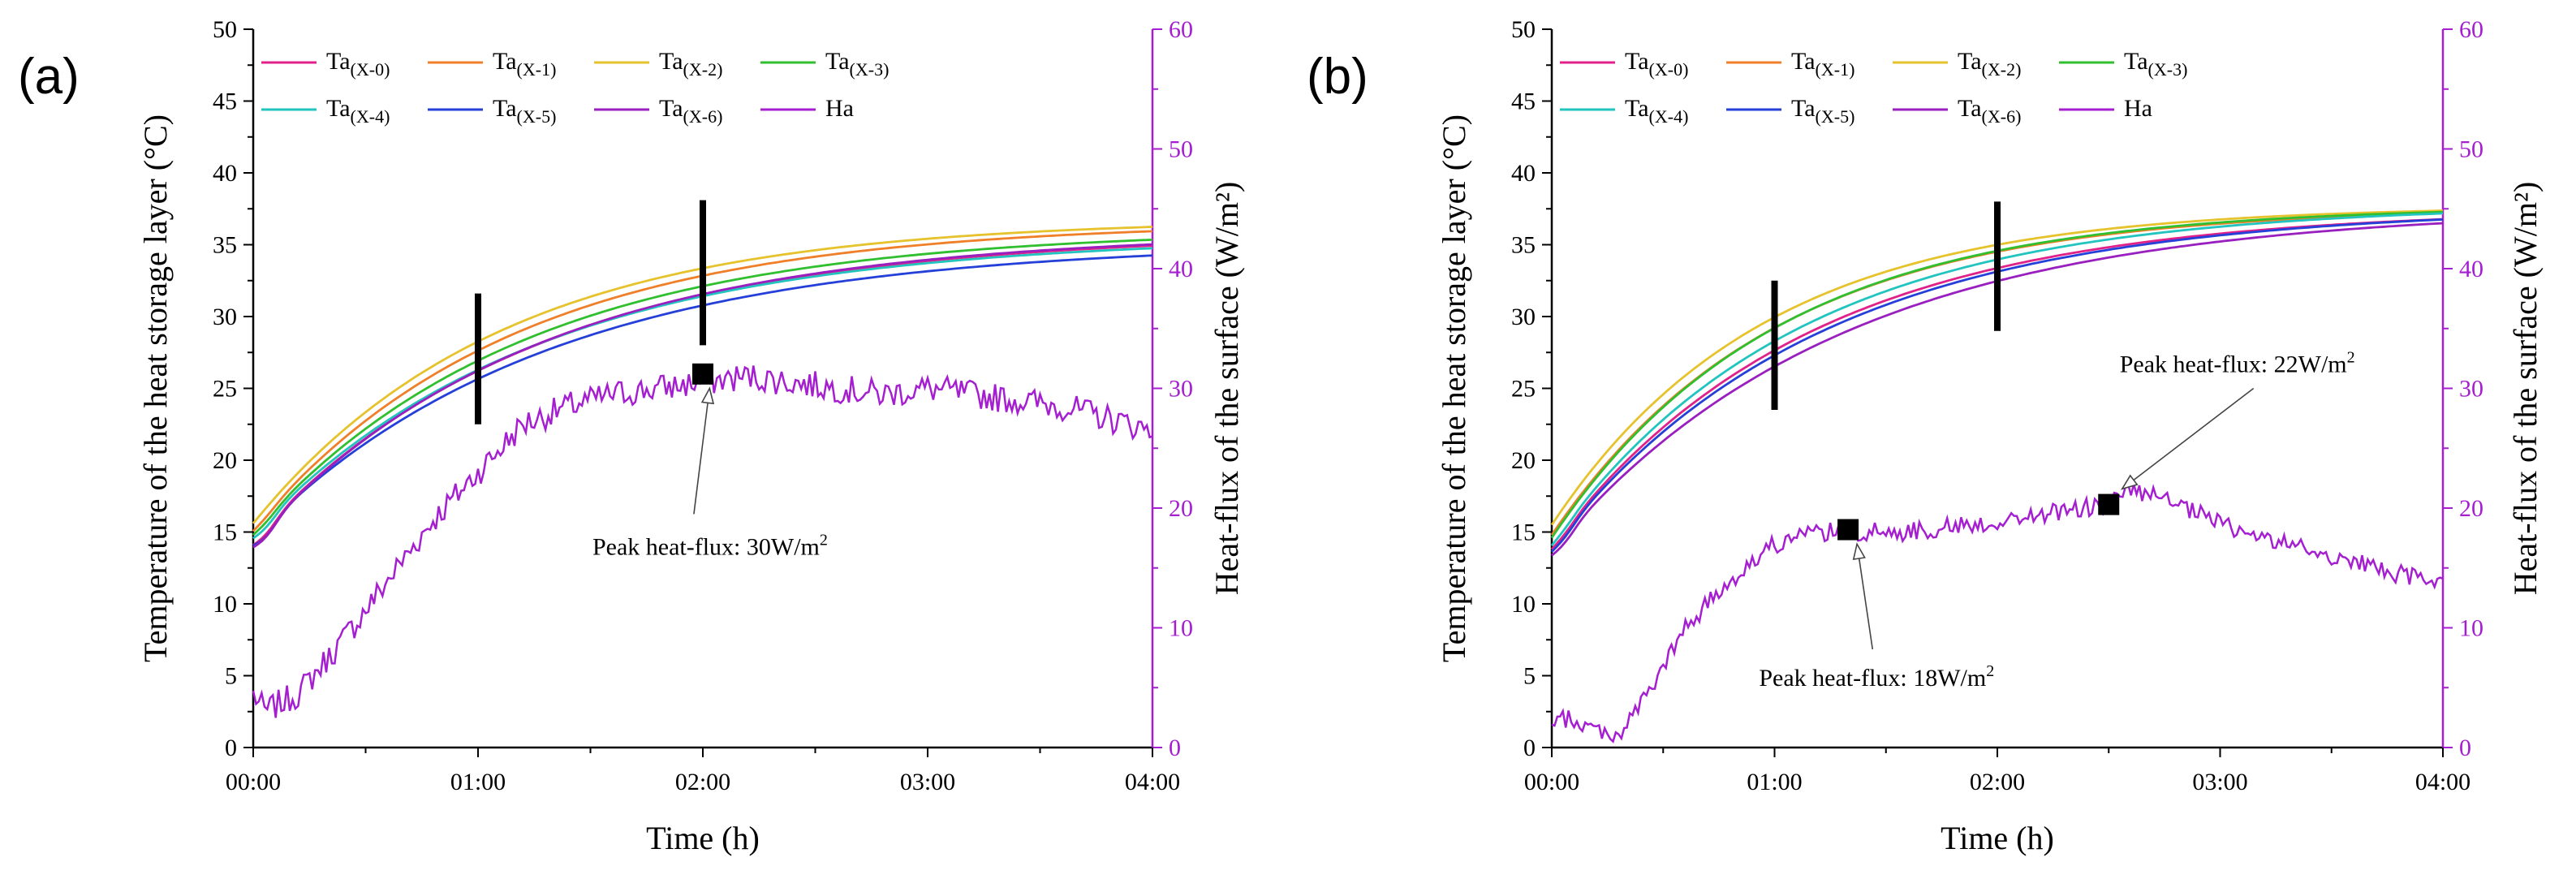 The height and width of the screenshot is (879, 2576). What do you see at coordinates (1998, 611) in the screenshot?
I see `series-line-ha` at bounding box center [1998, 611].